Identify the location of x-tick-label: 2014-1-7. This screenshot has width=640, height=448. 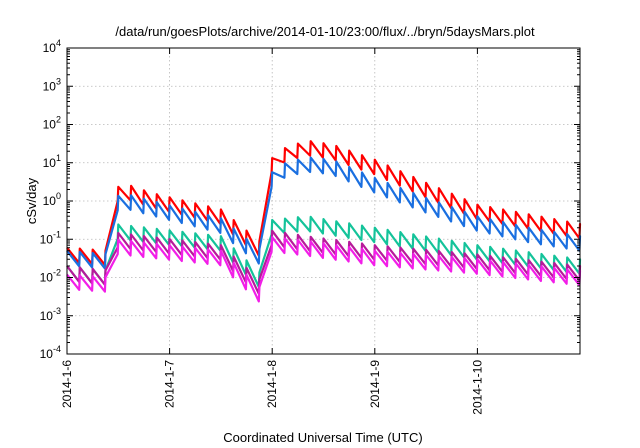
(170, 384).